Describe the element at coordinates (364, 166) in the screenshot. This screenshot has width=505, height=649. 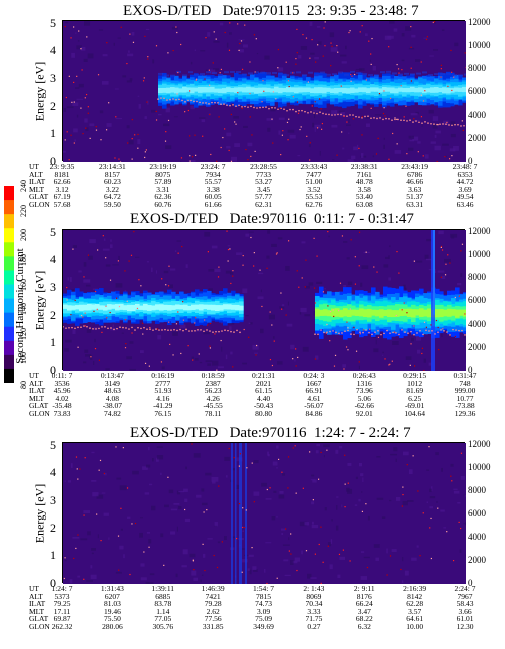
I see `ephemeris-value: 23:38:31` at that location.